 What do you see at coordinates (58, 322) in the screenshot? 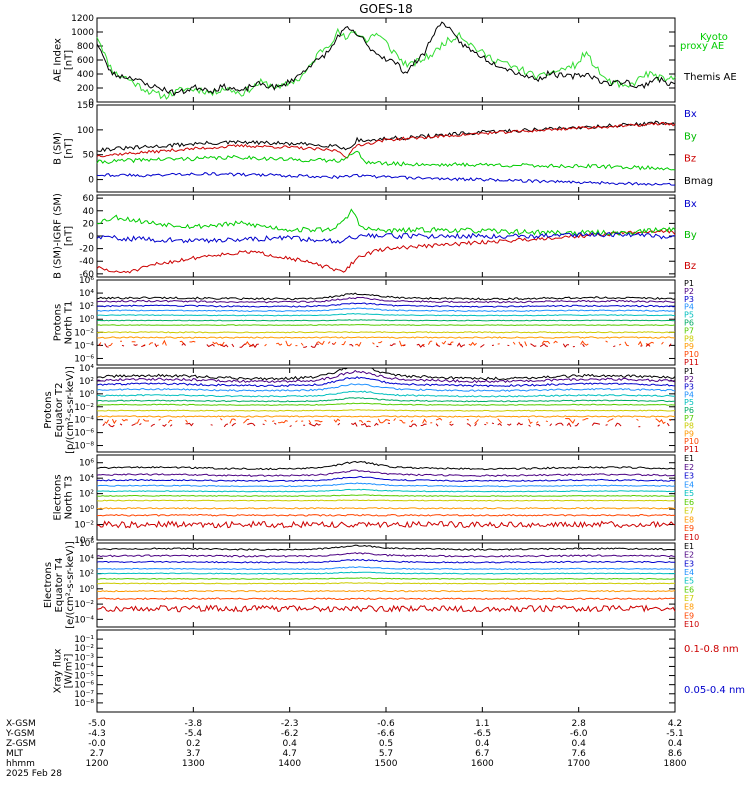
I see `y-axis-label: Protons` at bounding box center [58, 322].